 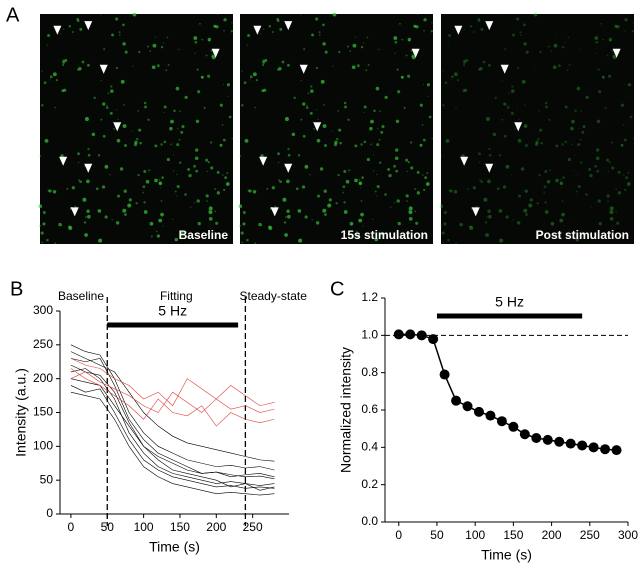 I want to click on panel-label: C, so click(x=337, y=289).